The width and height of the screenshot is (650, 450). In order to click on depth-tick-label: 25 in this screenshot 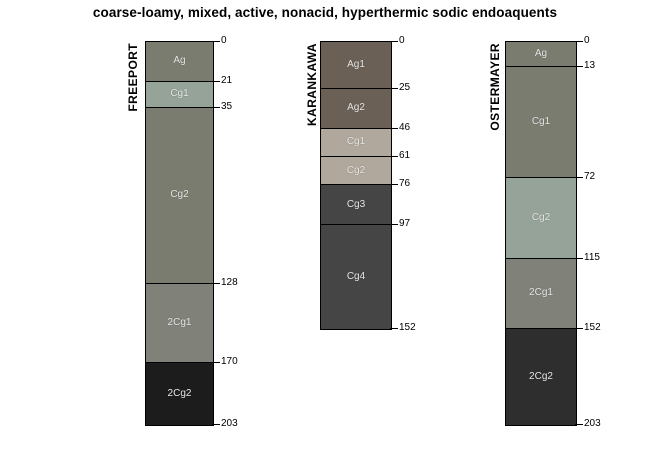, I will do `click(405, 88)`.